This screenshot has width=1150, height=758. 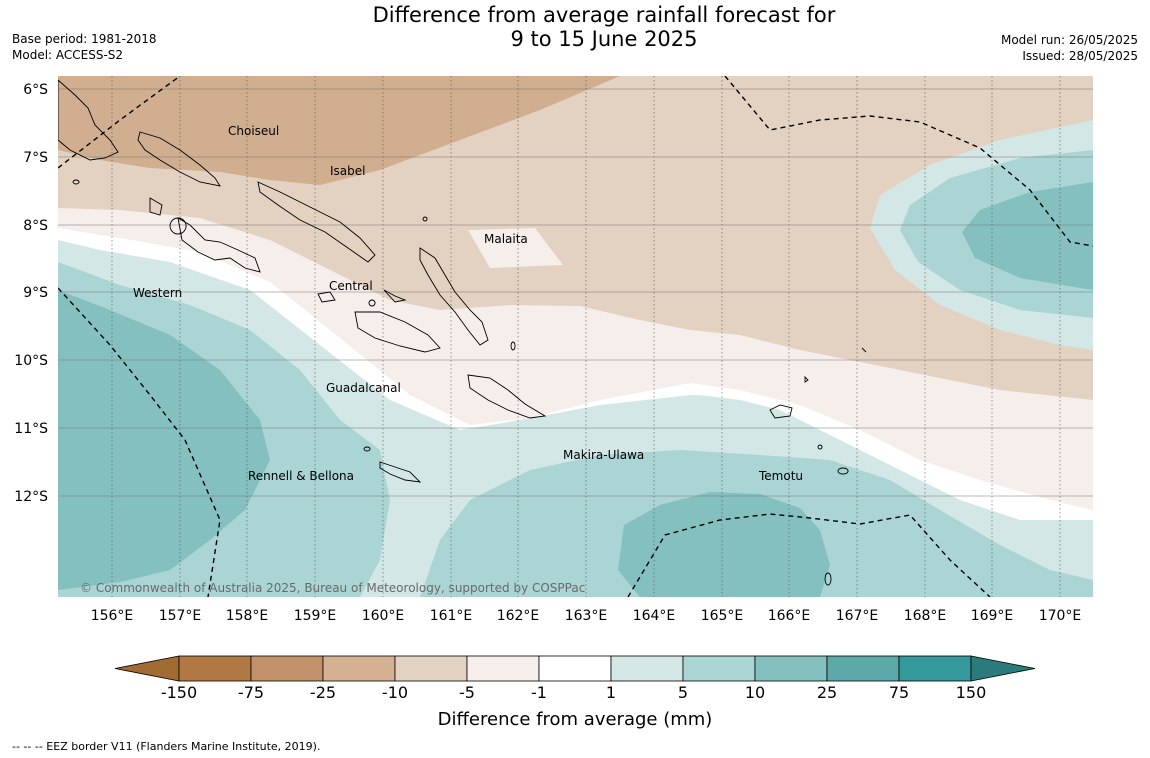 What do you see at coordinates (604, 39) in the screenshot?
I see `map-title-line2: 9 to 15 June 2025` at bounding box center [604, 39].